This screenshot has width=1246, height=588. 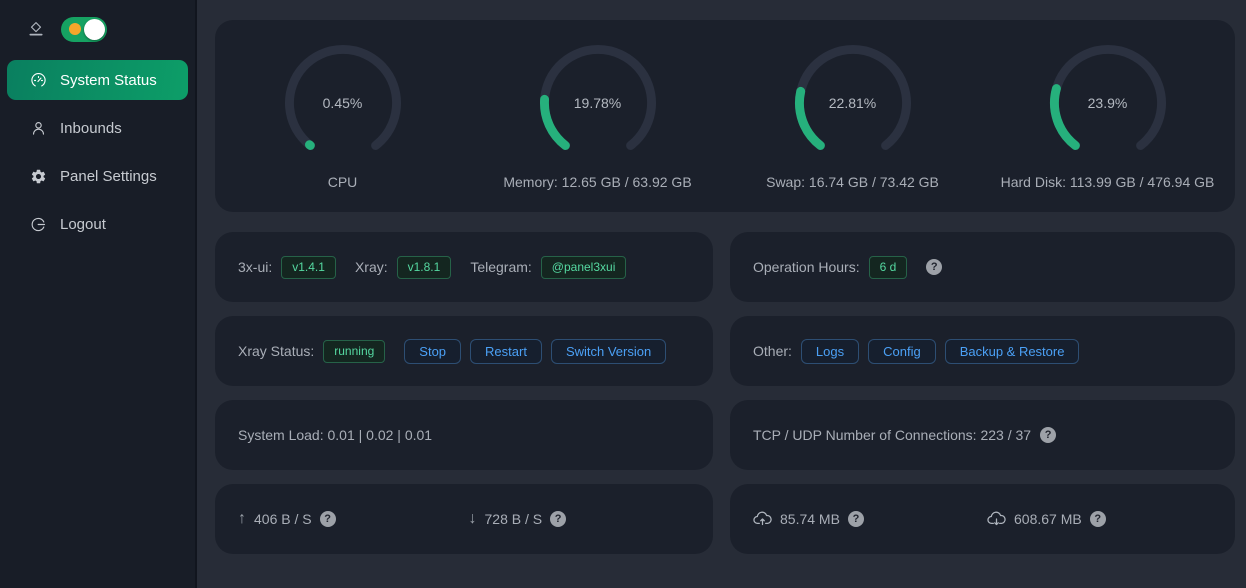 What do you see at coordinates (852, 182) in the screenshot?
I see `swap-label: Swap: 16.74 GB / 73.42 GB` at bounding box center [852, 182].